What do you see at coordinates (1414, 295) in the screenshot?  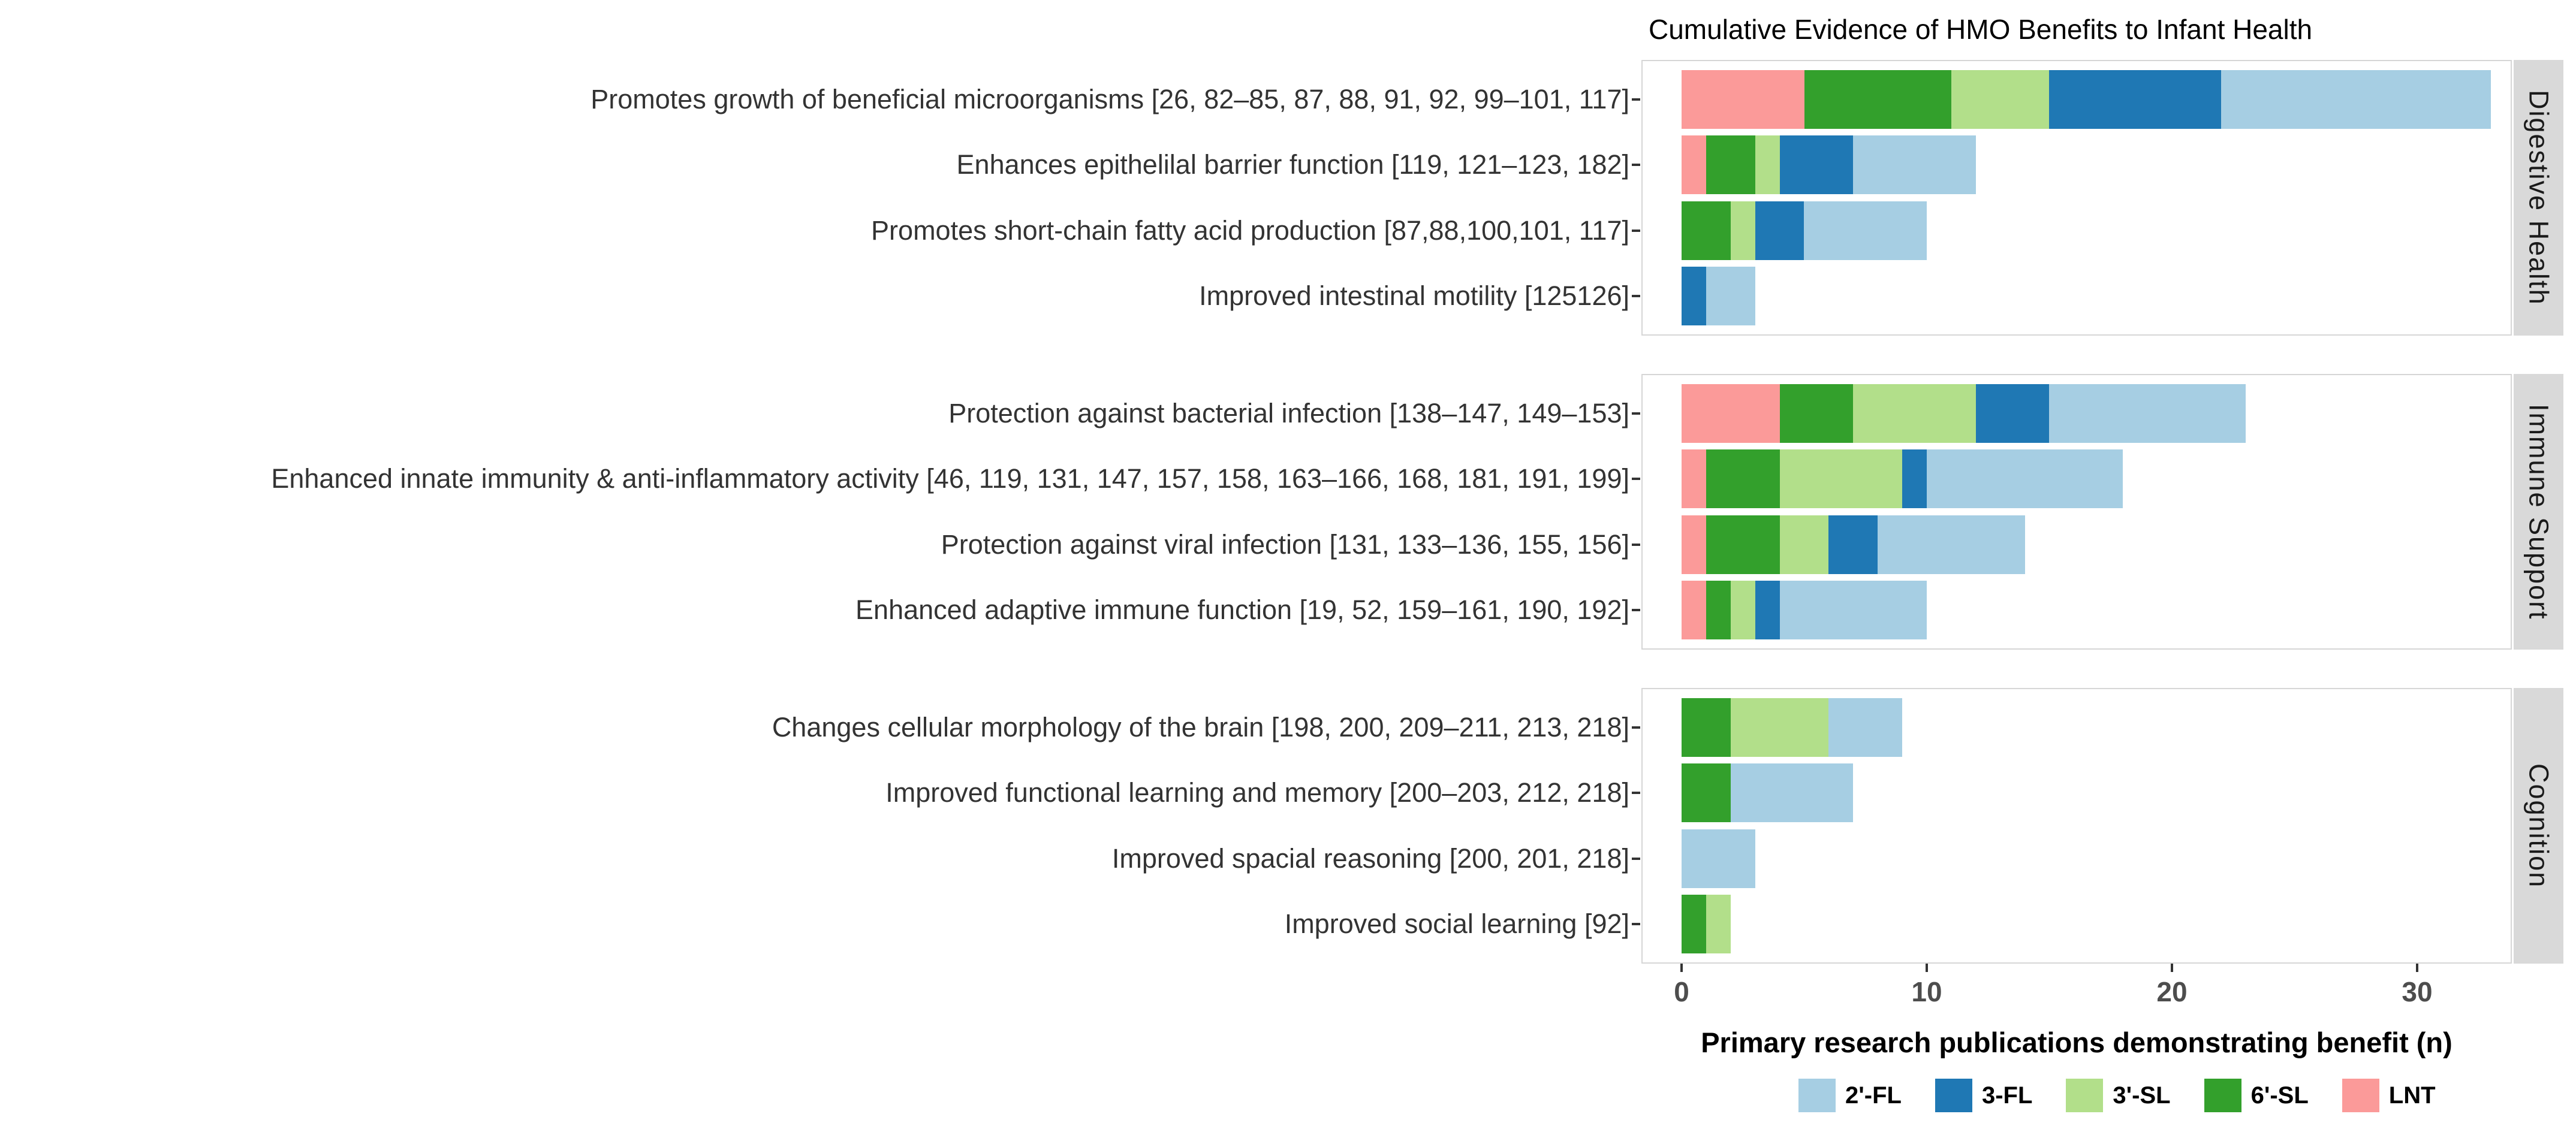 I see `y-axis-label: Improved intestinal motility [125126]` at bounding box center [1414, 295].